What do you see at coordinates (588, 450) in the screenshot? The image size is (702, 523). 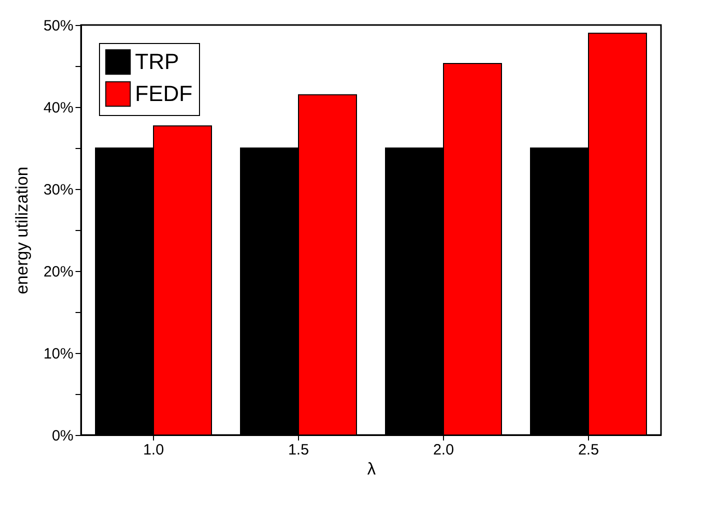 I see `x-tick-label: 2.5` at bounding box center [588, 450].